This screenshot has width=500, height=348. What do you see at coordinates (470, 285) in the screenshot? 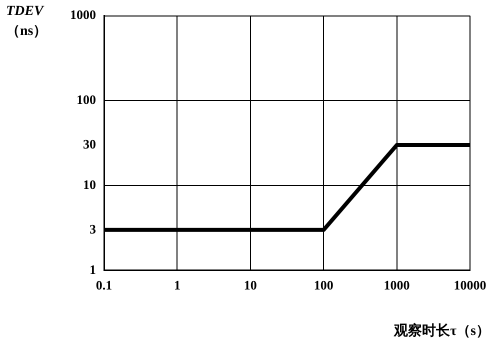
I see `x-tick-label: 10000` at bounding box center [470, 285].